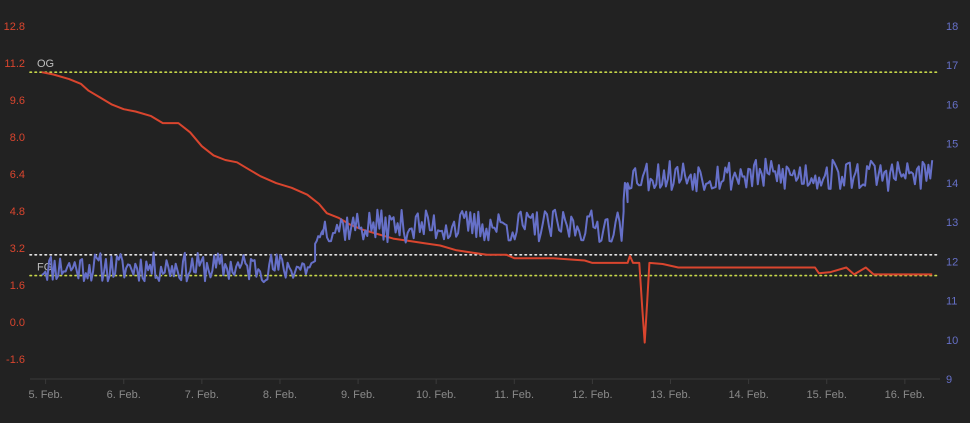  I want to click on y-left-tick-label: 11.2, so click(14, 64).